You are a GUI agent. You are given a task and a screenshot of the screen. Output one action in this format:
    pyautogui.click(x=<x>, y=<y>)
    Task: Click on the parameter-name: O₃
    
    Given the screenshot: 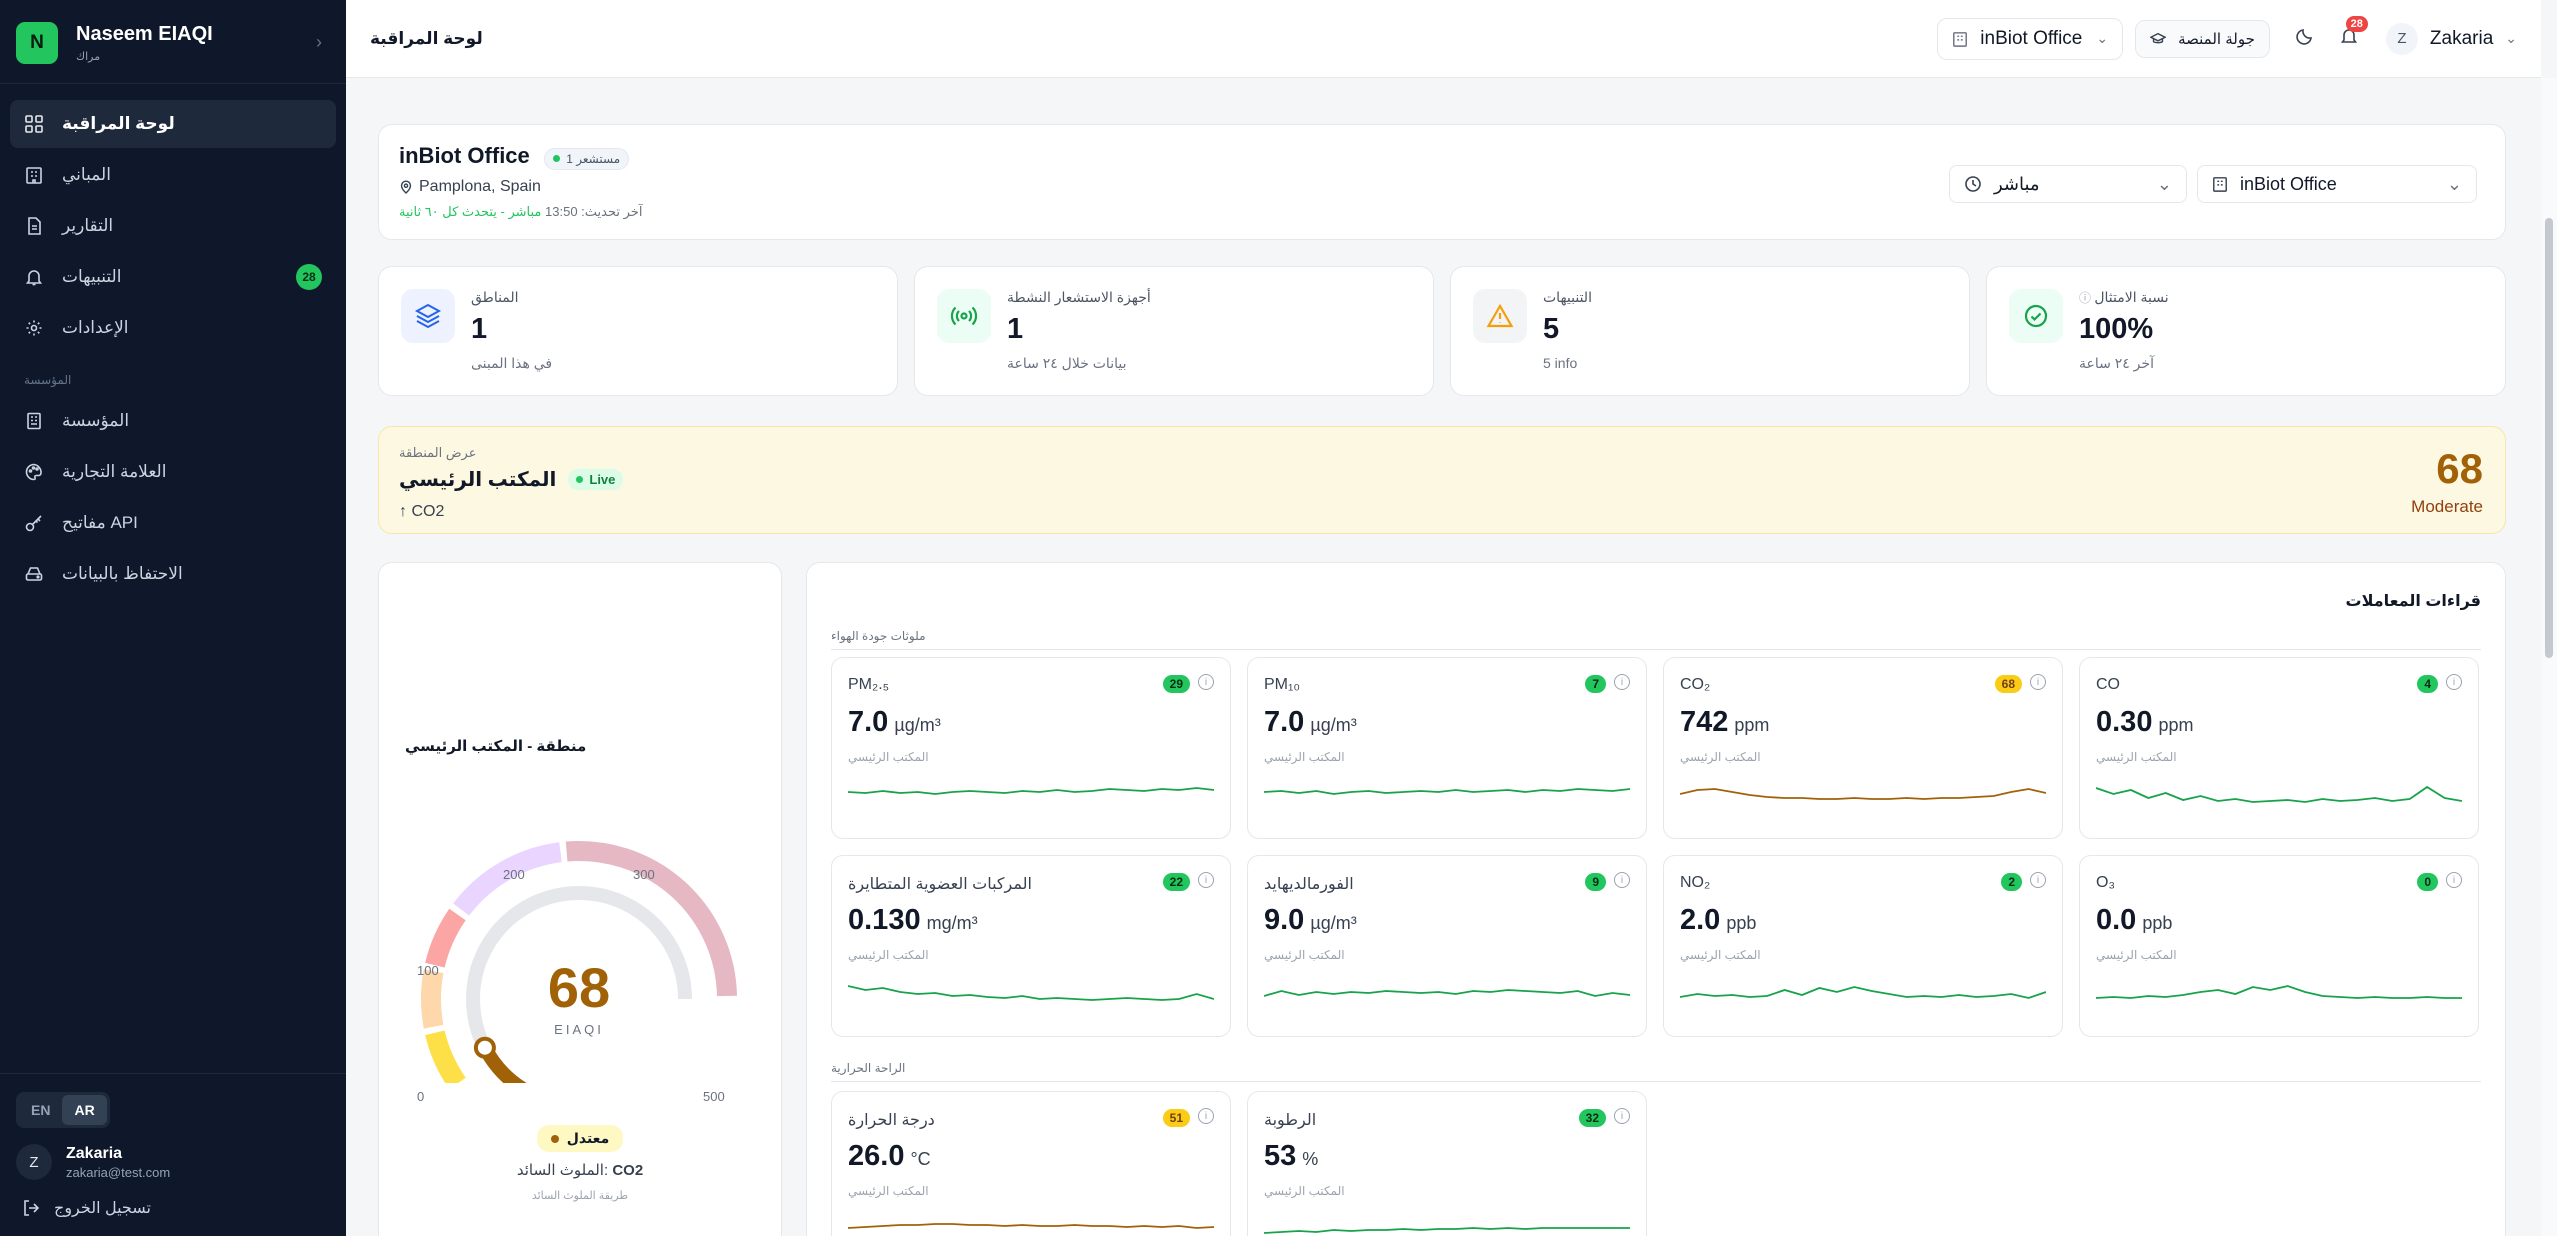 What is the action you would take?
    pyautogui.click(x=2105, y=882)
    